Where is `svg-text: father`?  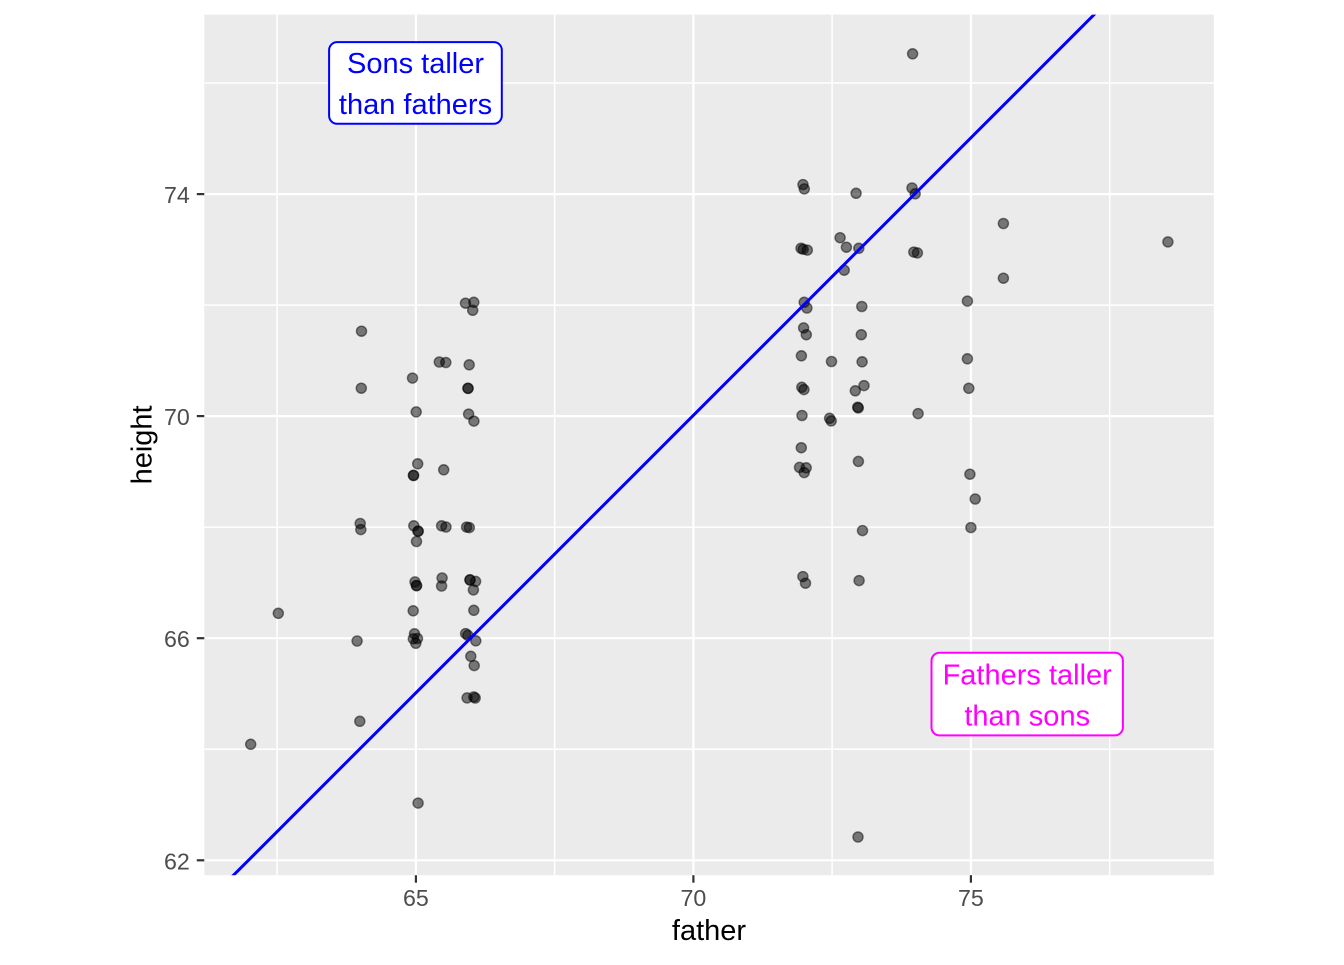
svg-text: father is located at coordinates (709, 931).